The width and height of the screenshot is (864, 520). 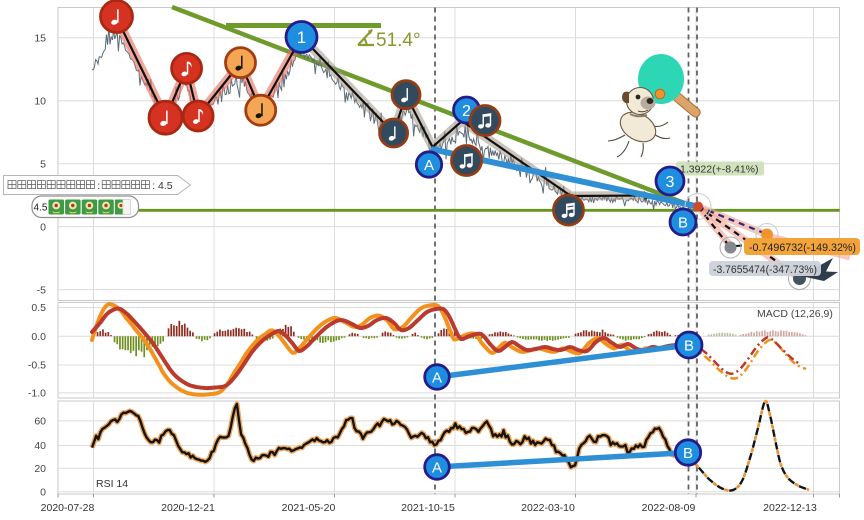 What do you see at coordinates (398, 40) in the screenshot?
I see `svg-text: 51.4°` at bounding box center [398, 40].